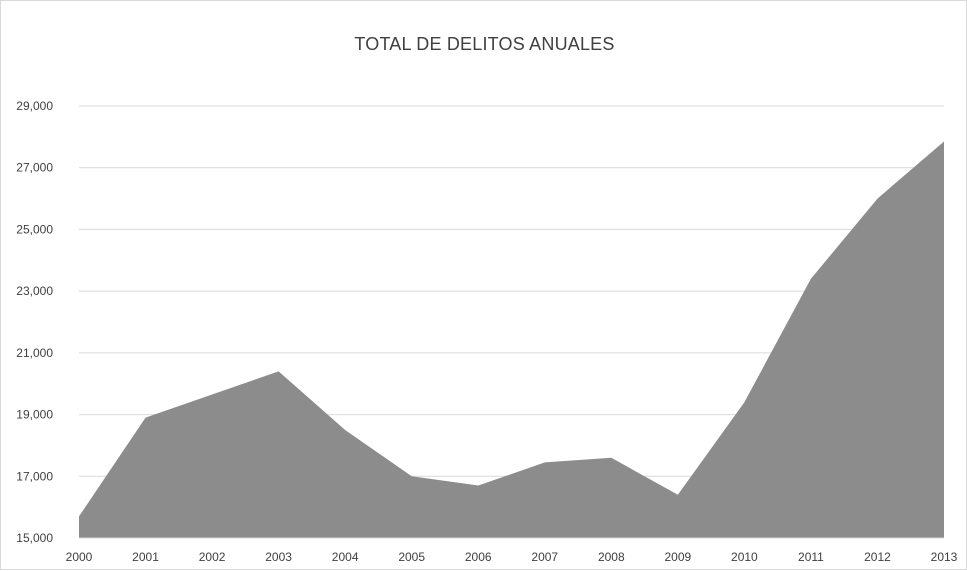 The image size is (967, 571). What do you see at coordinates (34, 229) in the screenshot?
I see `y-tick-label: 25,000` at bounding box center [34, 229].